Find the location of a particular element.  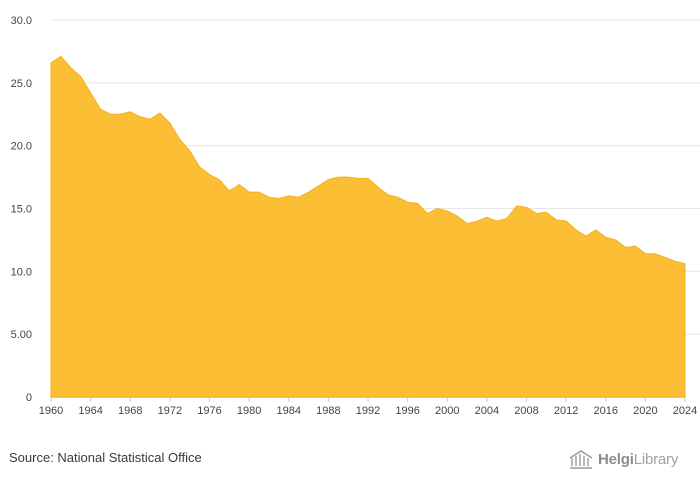

x-tick-label: 2020 is located at coordinates (645, 411).